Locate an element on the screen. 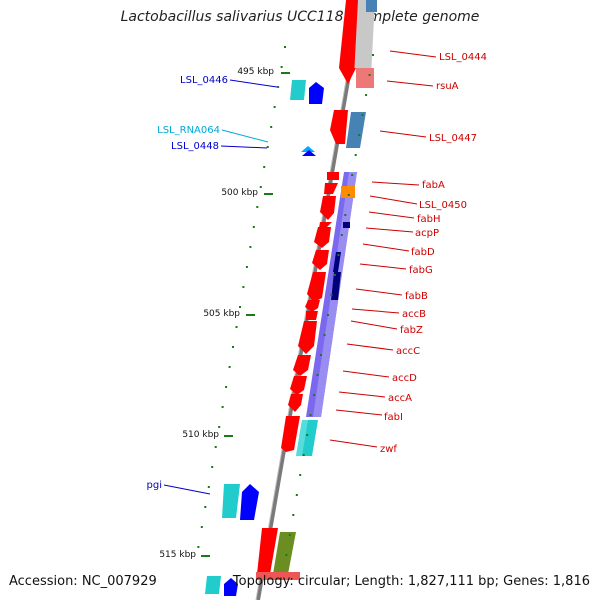 Image resolution: width=600 pixels, height=600 pixels. guide-dots-right is located at coordinates (329, 305).